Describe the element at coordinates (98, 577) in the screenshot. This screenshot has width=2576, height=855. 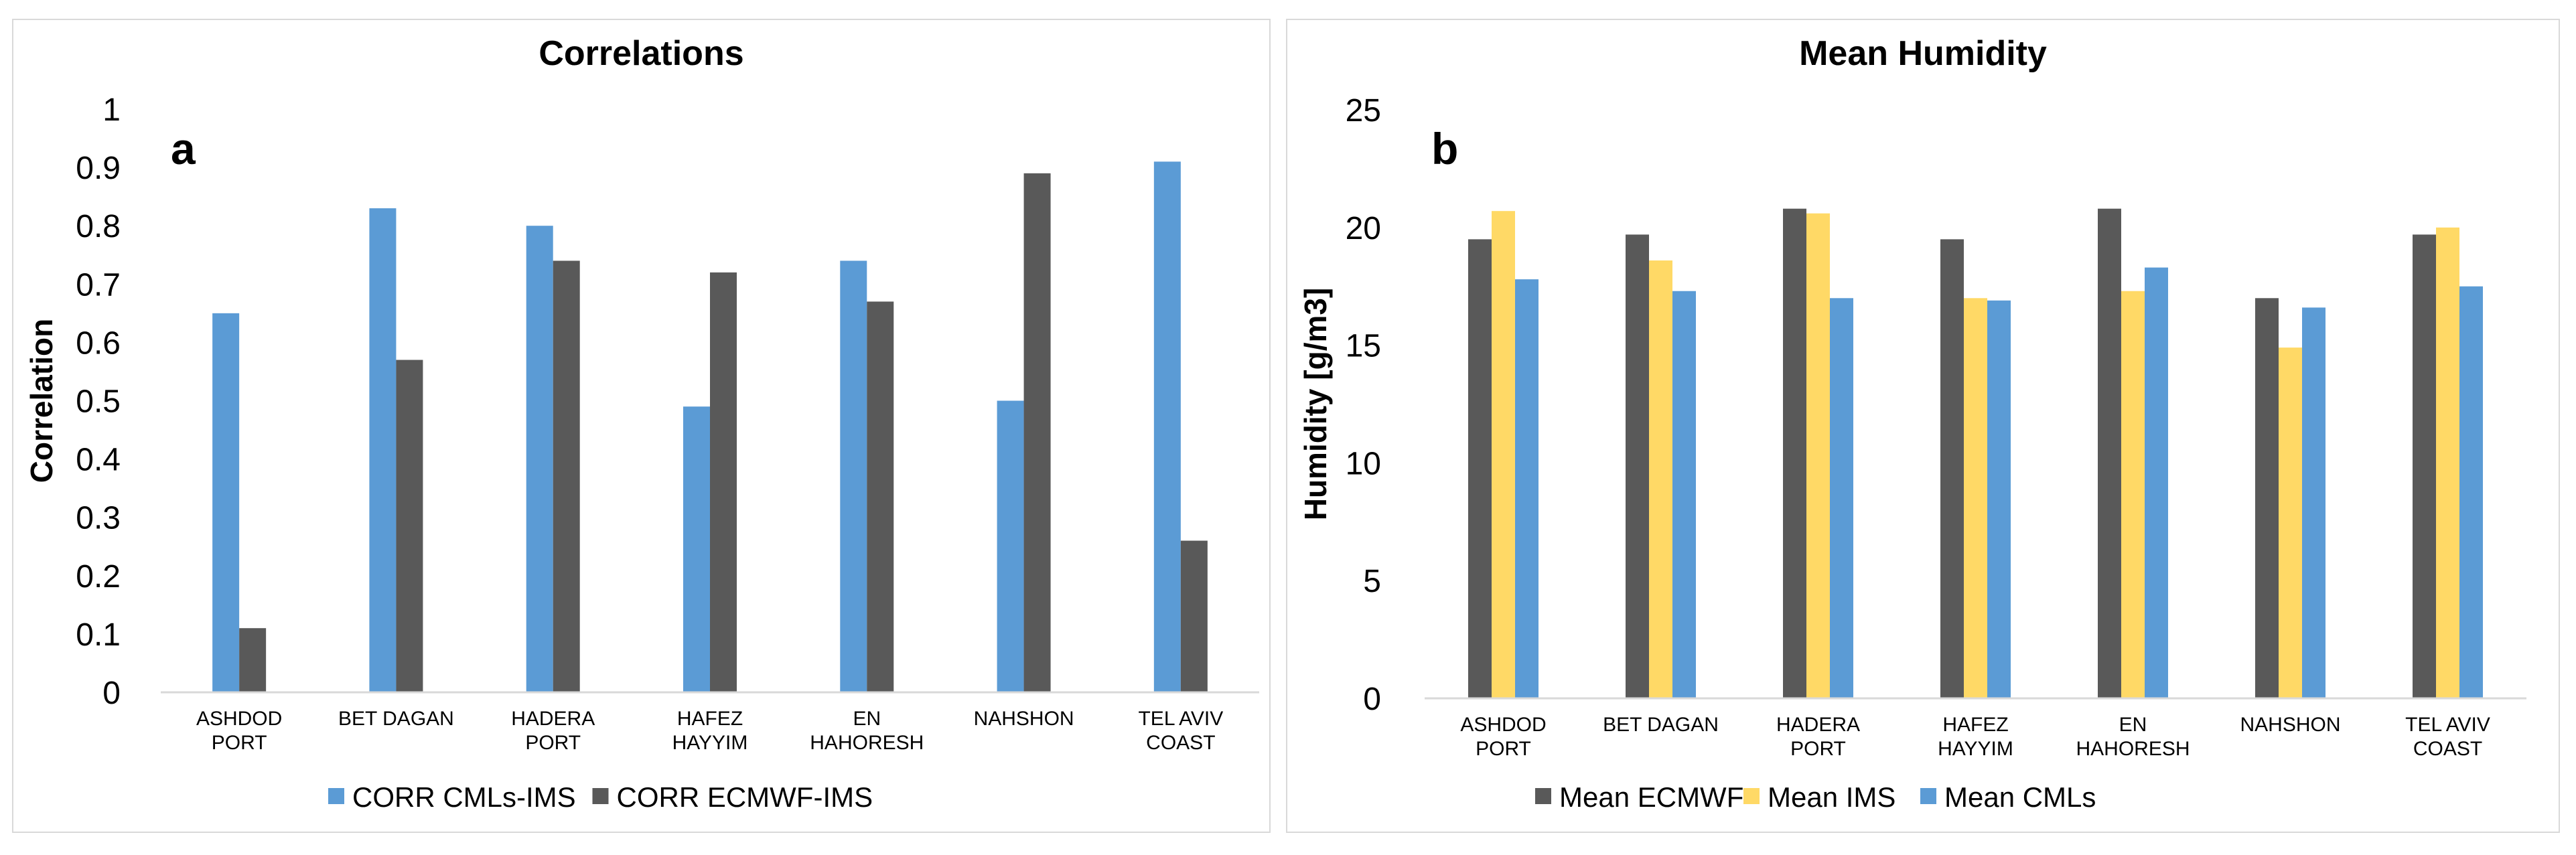
I see `y-tick-label: 0.2` at that location.